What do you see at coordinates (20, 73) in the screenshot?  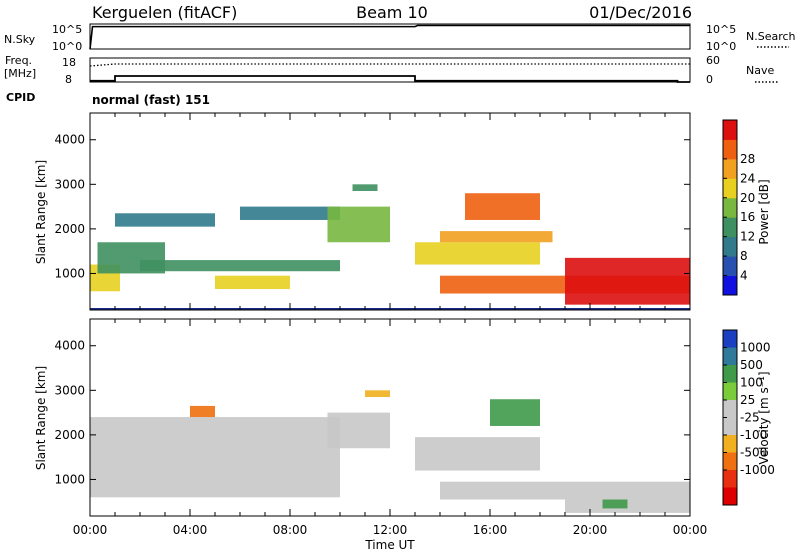 I see `freq-unit-label: [MHz]` at bounding box center [20, 73].